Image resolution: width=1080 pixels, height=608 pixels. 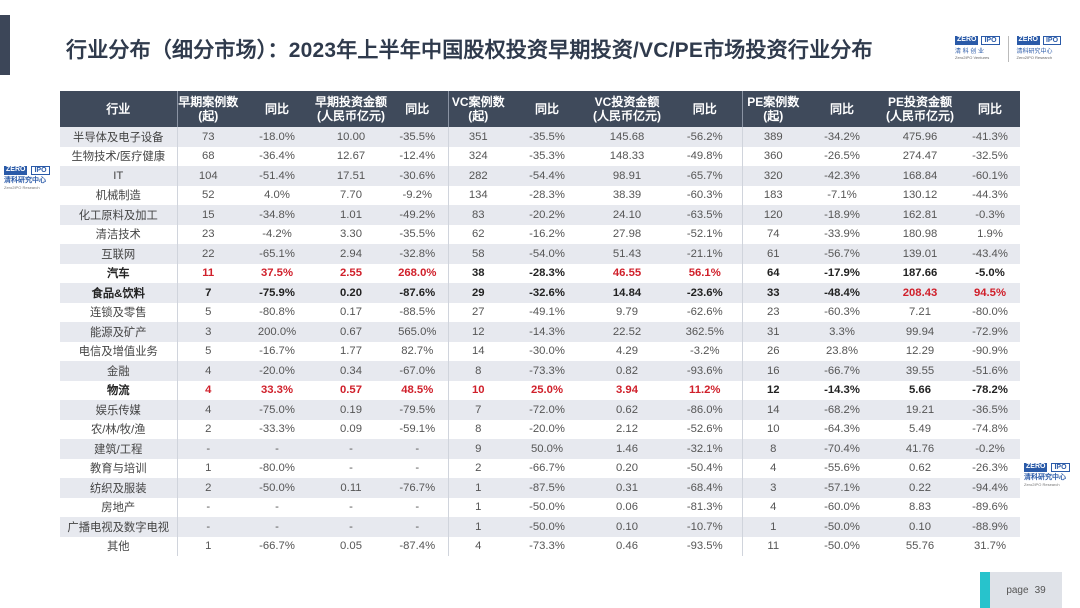 I want to click on value-cell: 282, so click(x=477, y=176).